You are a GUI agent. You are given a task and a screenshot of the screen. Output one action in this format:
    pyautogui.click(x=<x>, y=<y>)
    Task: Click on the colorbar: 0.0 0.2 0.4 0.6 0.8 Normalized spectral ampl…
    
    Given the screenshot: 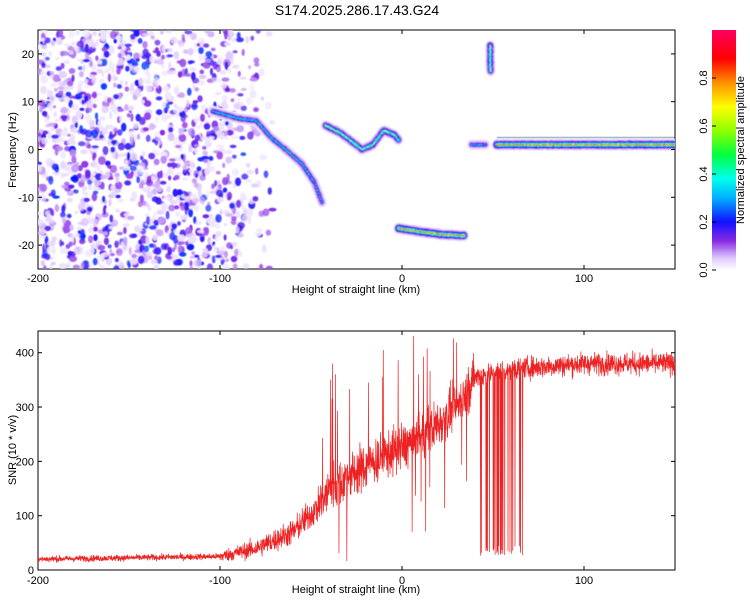 What is the action you would take?
    pyautogui.click(x=722, y=154)
    